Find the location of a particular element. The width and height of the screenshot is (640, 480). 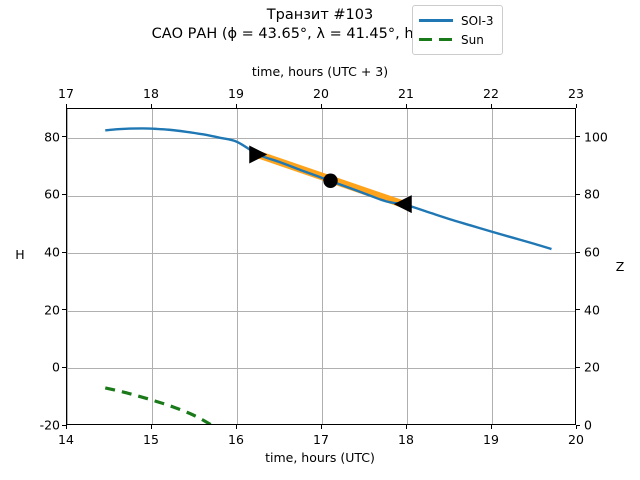

legend: SOI-3 Sun is located at coordinates (457, 30).